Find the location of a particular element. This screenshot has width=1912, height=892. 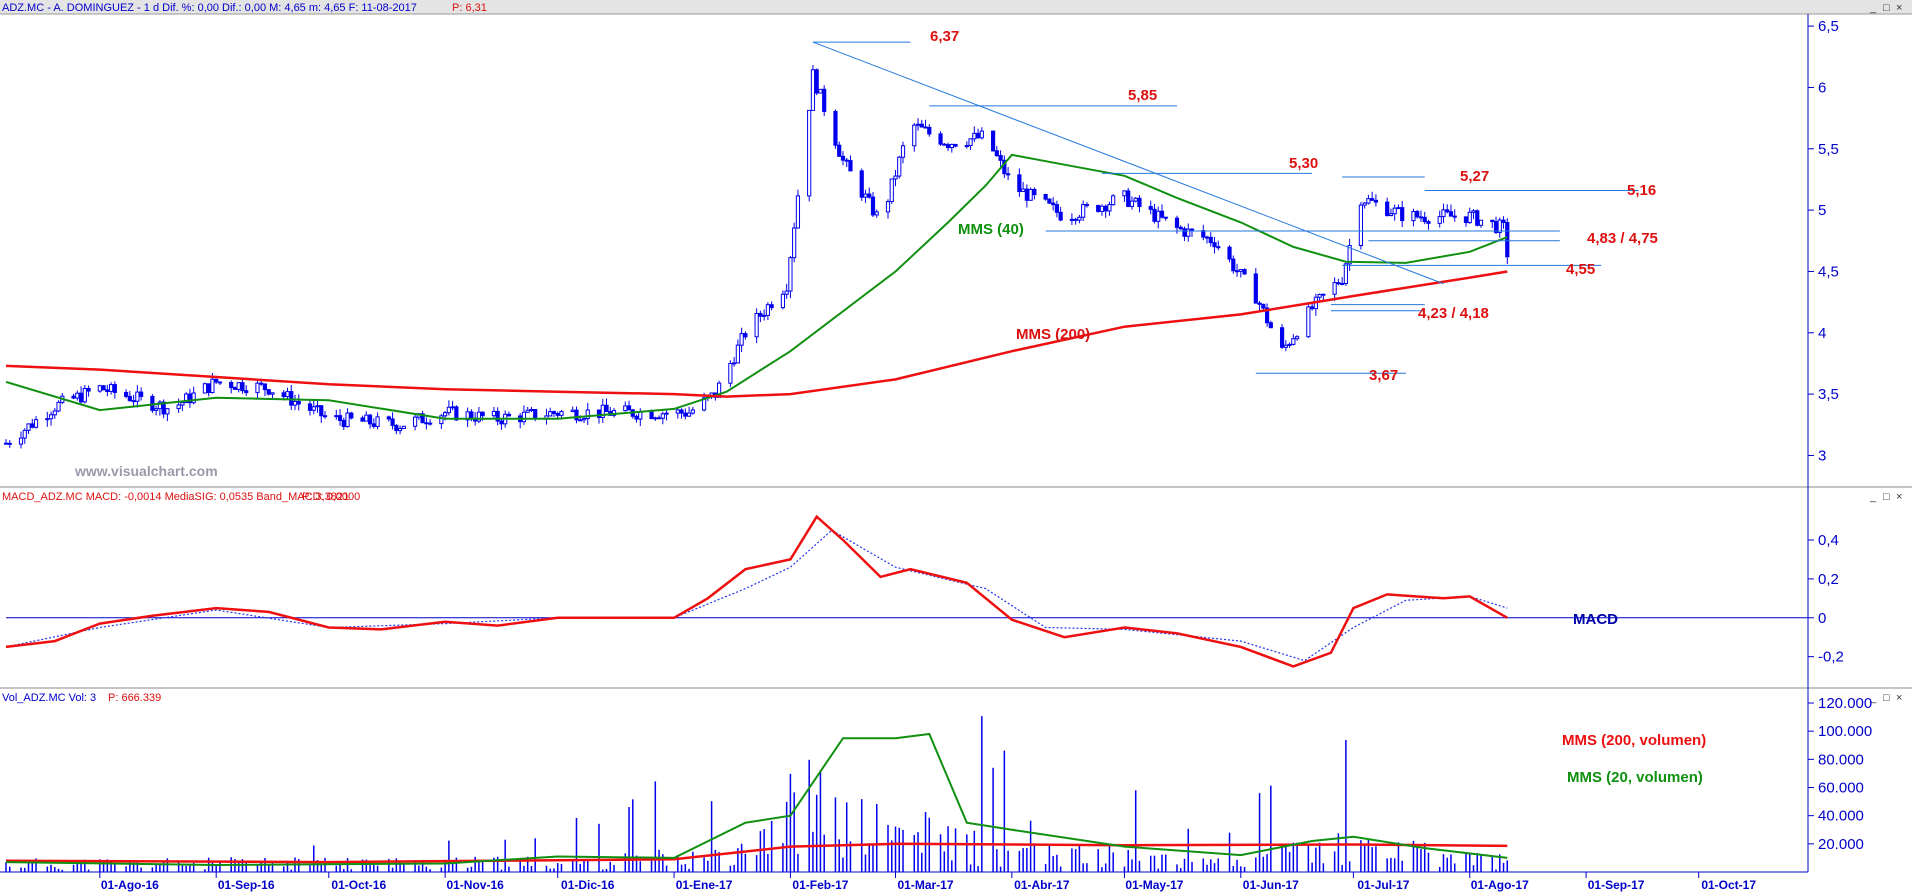

macd-y-tick-label: -0,2 is located at coordinates (1831, 657).